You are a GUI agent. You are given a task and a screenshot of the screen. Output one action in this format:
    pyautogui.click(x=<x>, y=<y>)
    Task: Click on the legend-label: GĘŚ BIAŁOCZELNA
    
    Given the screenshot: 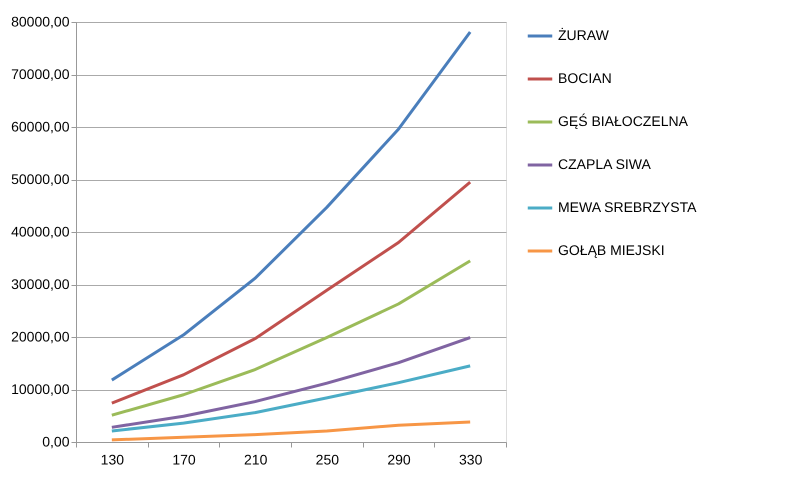 What is the action you would take?
    pyautogui.click(x=623, y=121)
    